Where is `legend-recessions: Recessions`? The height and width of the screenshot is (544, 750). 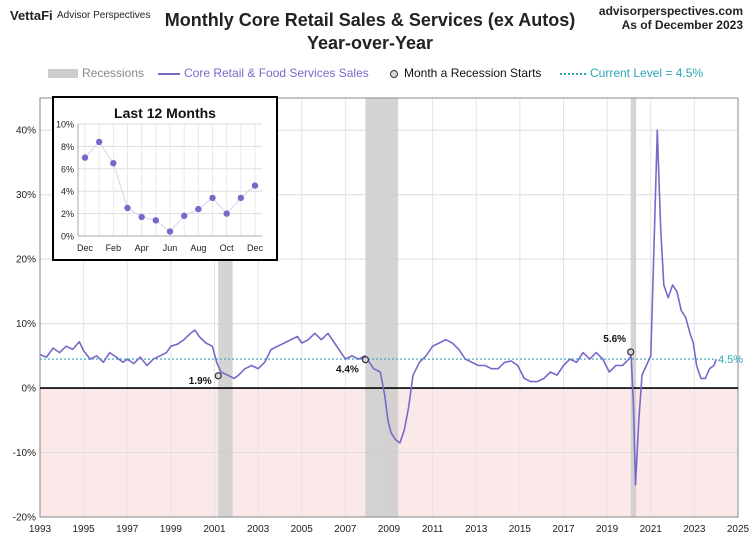
legend-recessions: Recessions is located at coordinates (96, 73).